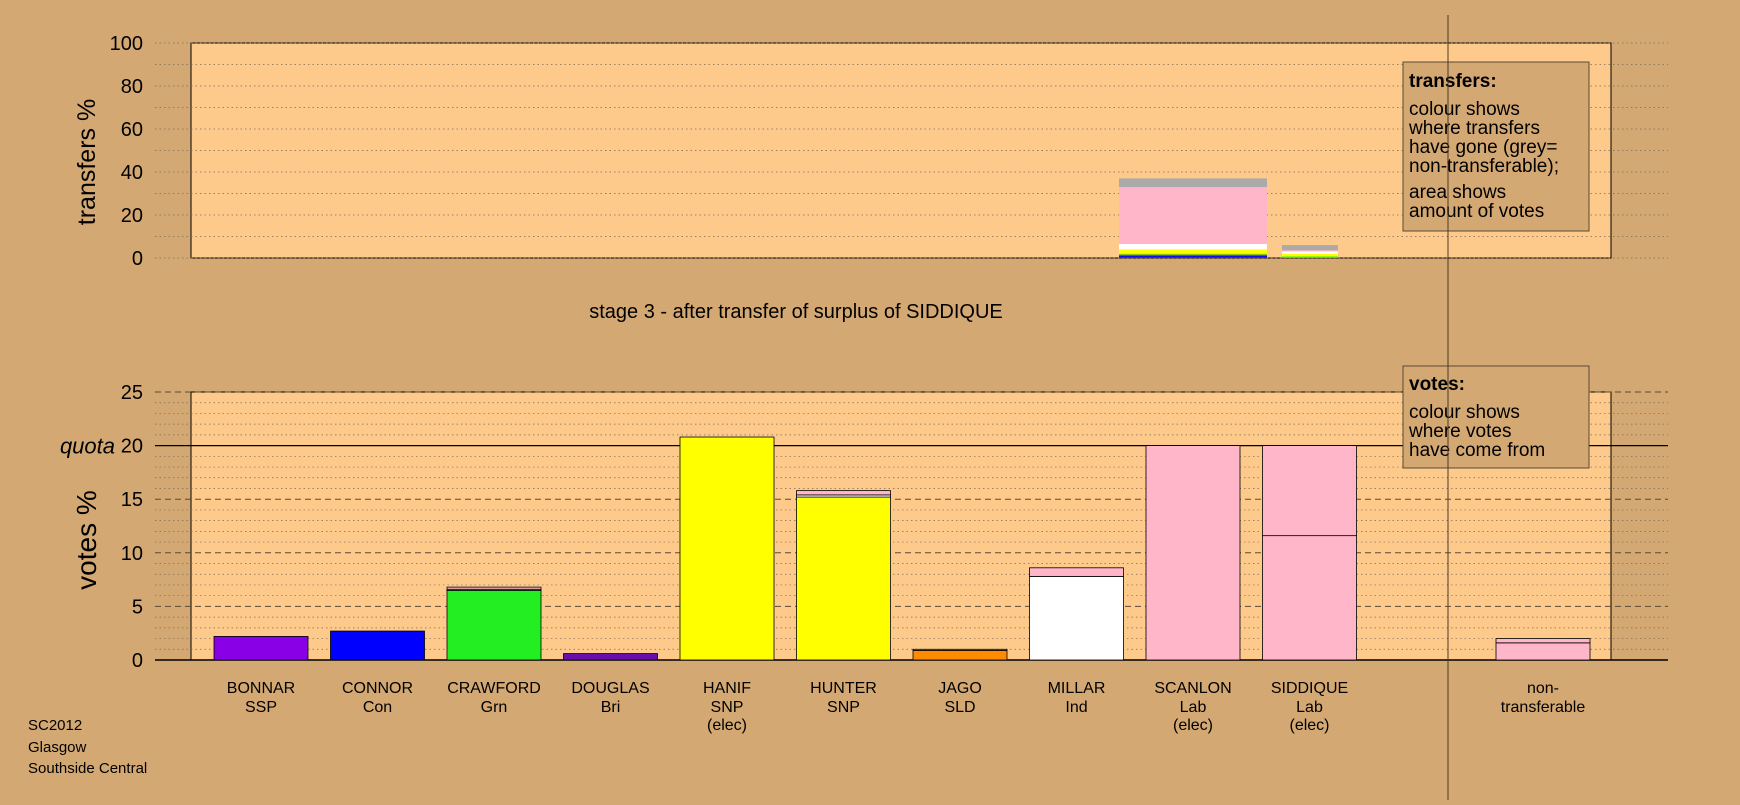 This screenshot has width=1740, height=805. Describe the element at coordinates (86, 540) in the screenshot. I see `votes-y-axis-label: votes %` at that location.